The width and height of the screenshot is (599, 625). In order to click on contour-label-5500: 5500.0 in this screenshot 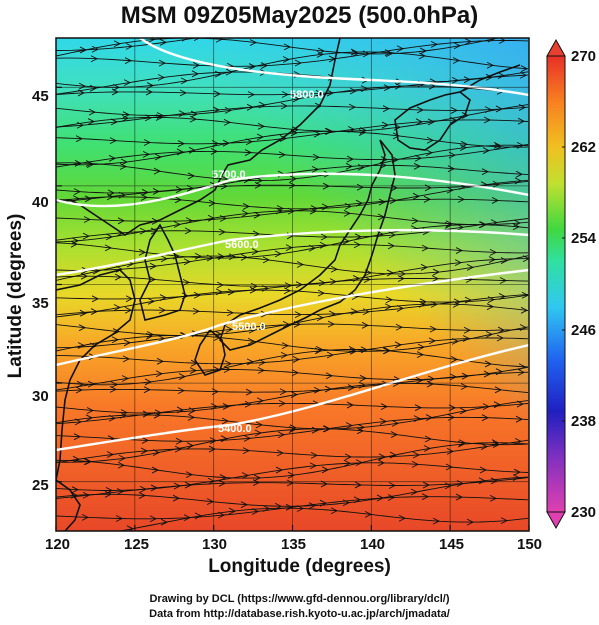, I will do `click(249, 327)`.